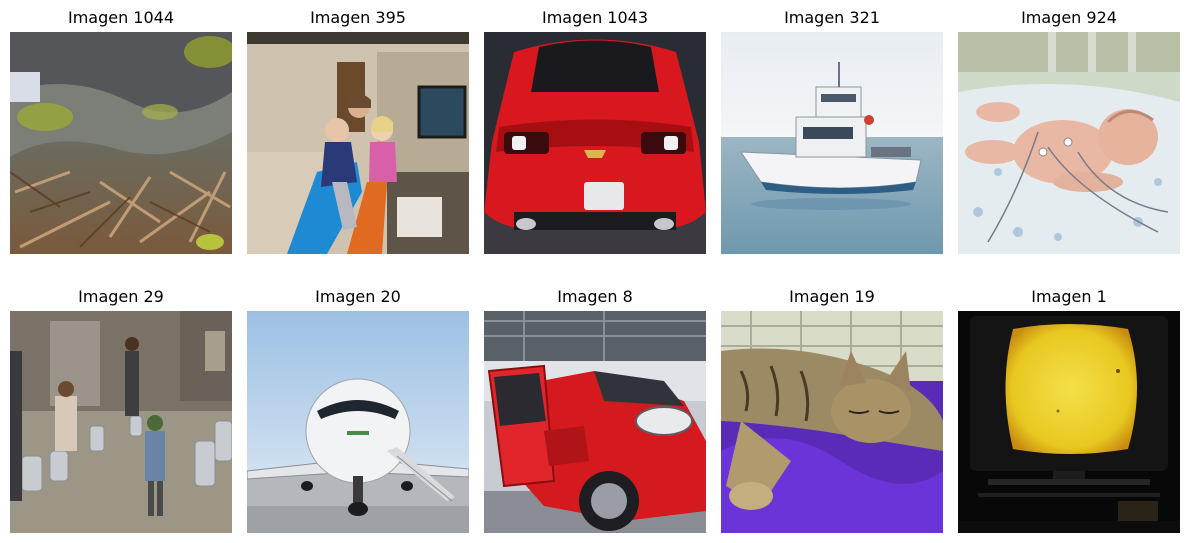 The image size is (1189, 543). What do you see at coordinates (832, 296) in the screenshot?
I see `image-title: Imagen 19` at bounding box center [832, 296].